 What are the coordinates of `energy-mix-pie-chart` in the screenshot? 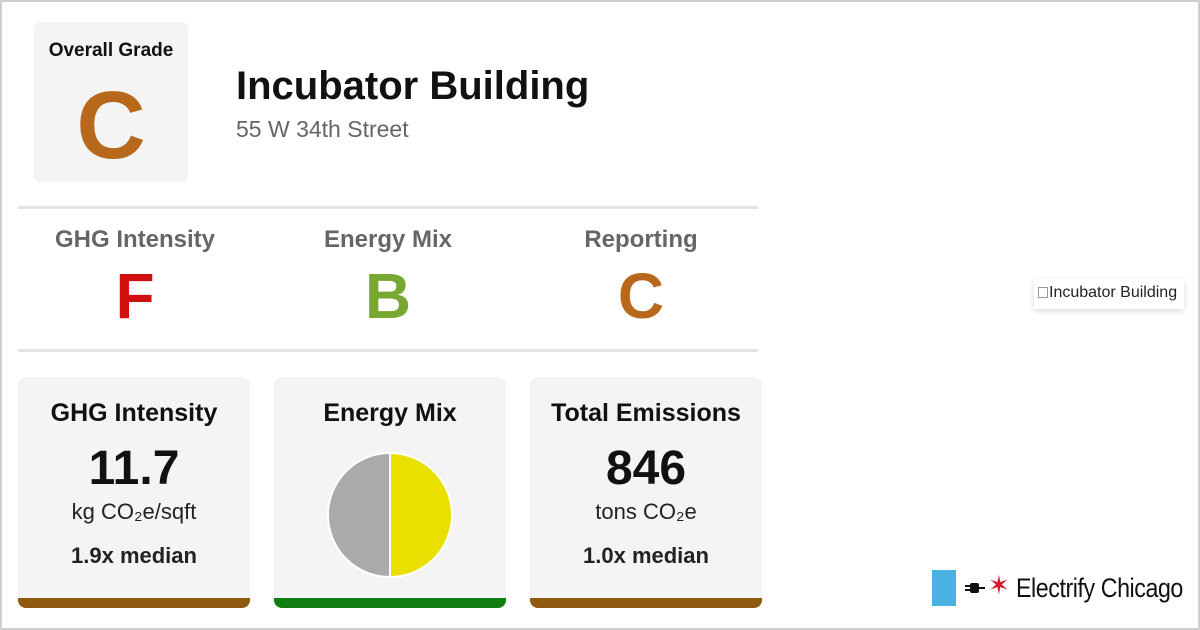 It's located at (390, 515).